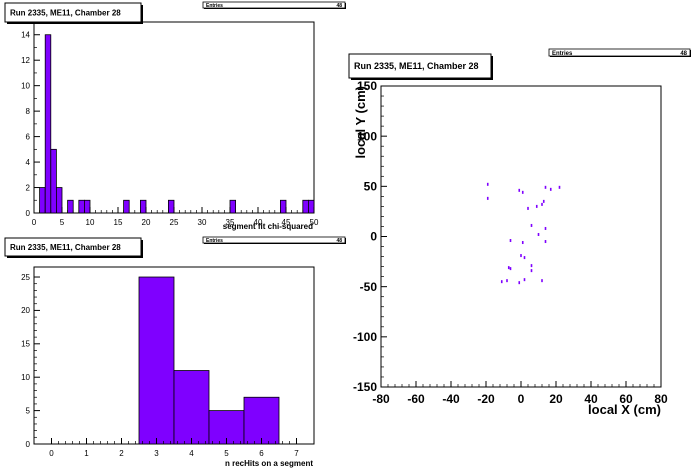 Image resolution: width=696 pixels, height=472 pixels. Describe the element at coordinates (367, 136) in the screenshot. I see `y-tick-label: 100` at that location.